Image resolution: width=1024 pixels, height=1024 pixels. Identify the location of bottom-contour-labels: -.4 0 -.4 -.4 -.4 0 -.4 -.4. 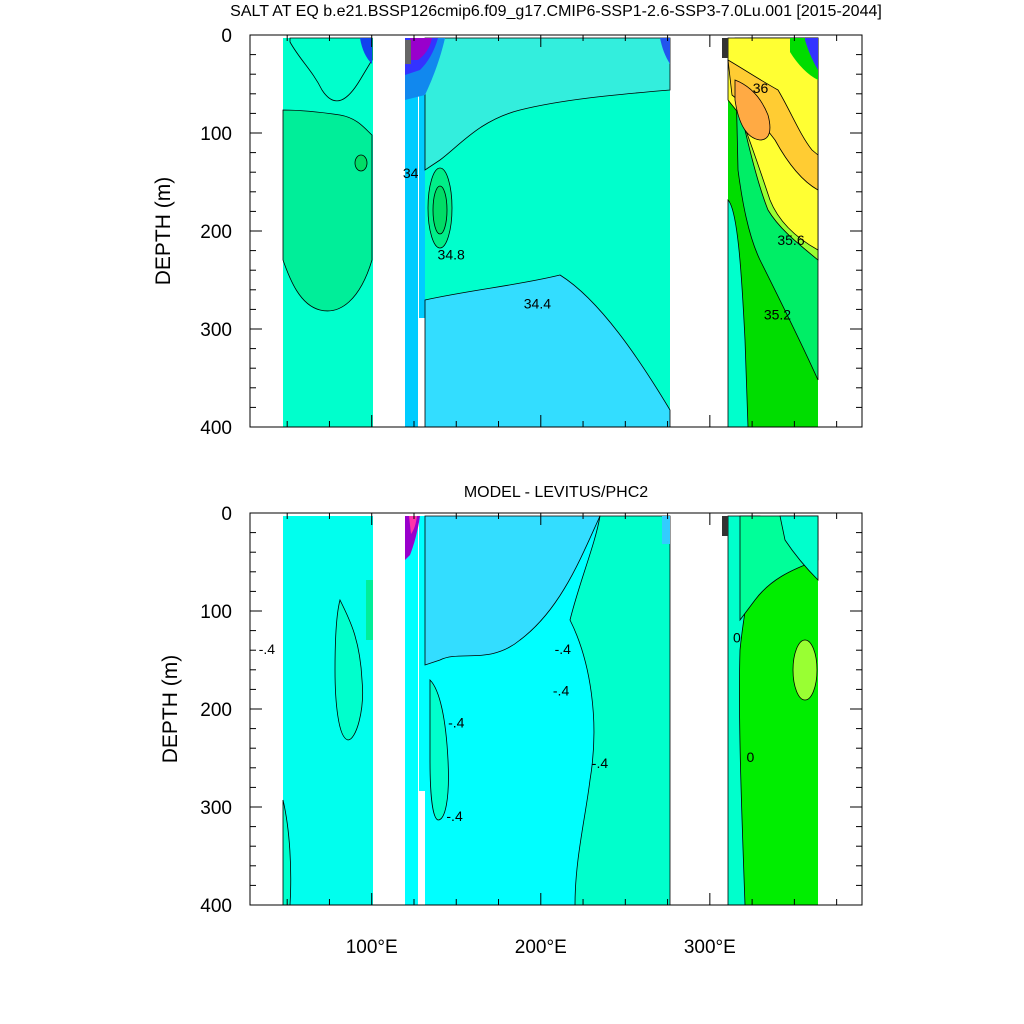
(507, 726).